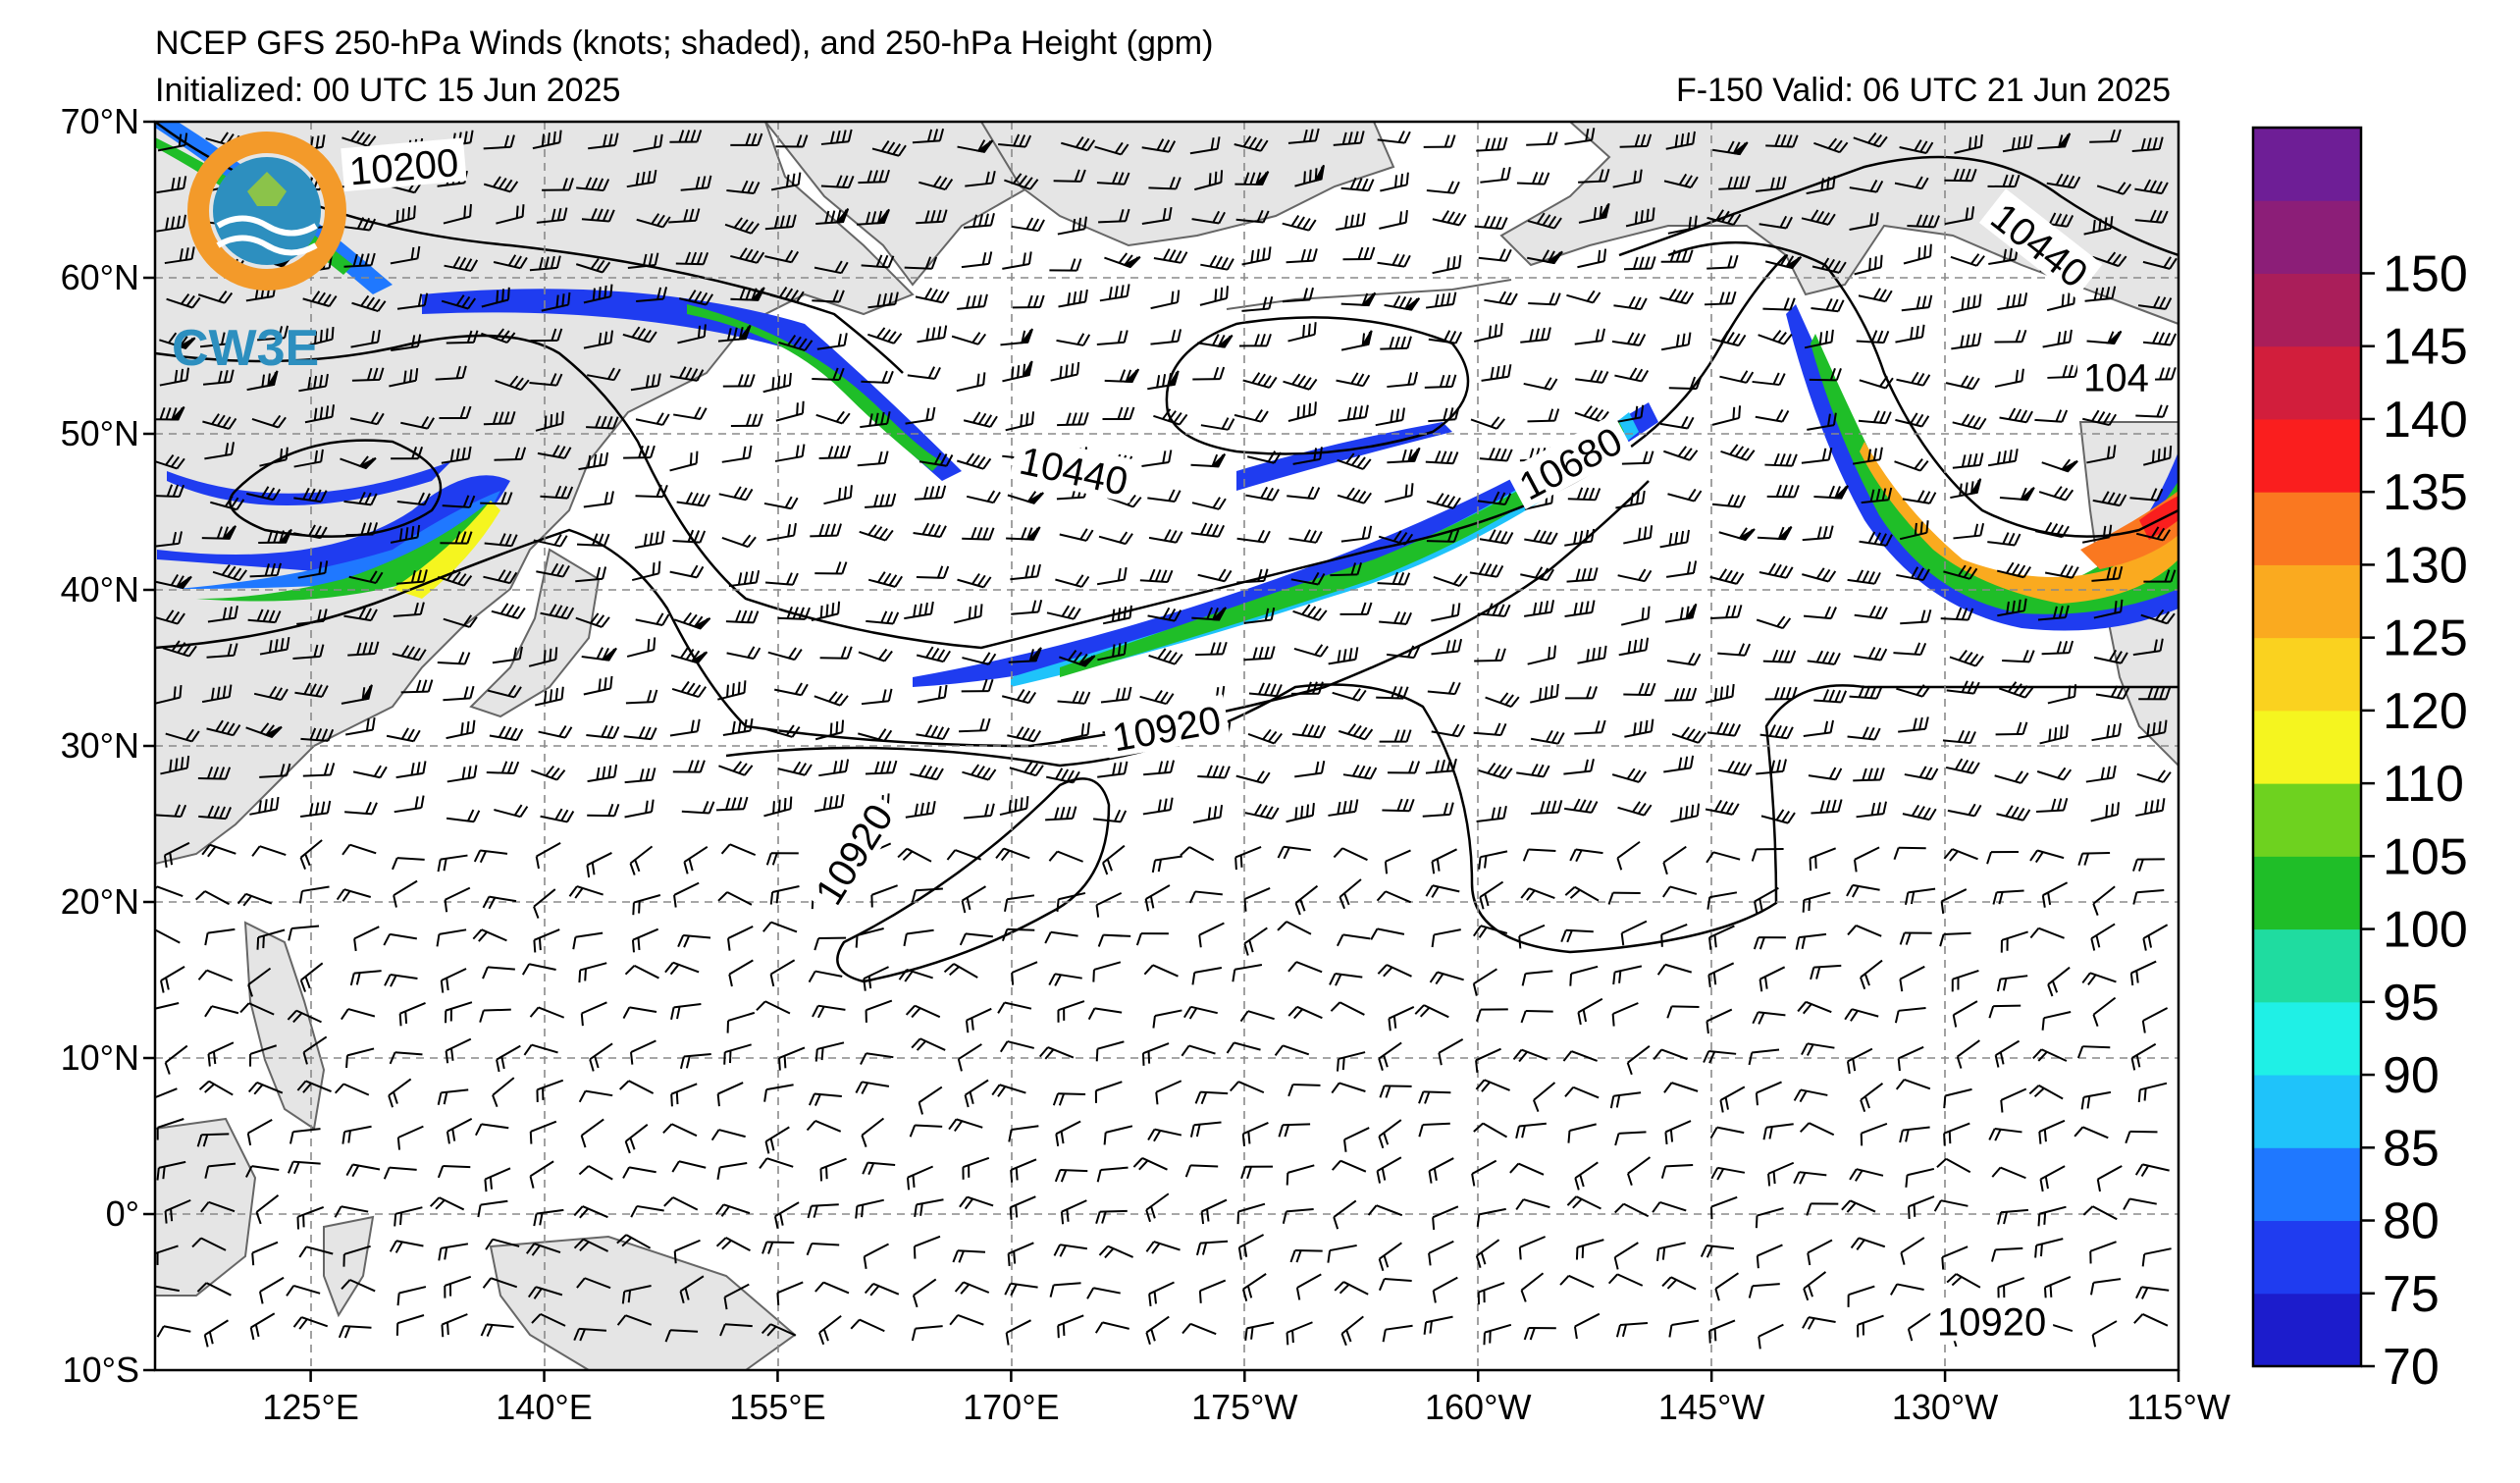 The height and width of the screenshot is (1483, 2520). I want to click on colorbar-segment, so click(2307, 237).